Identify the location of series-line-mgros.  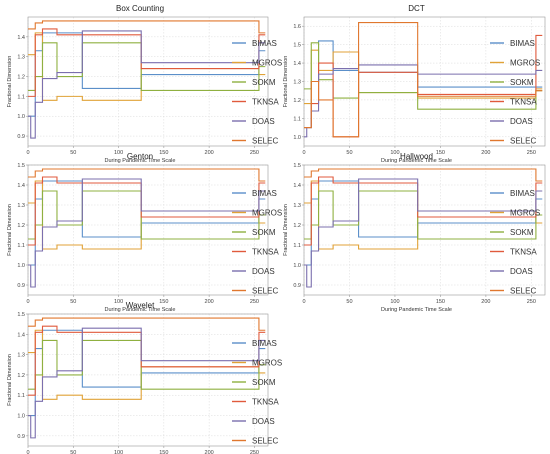
(423, 77).